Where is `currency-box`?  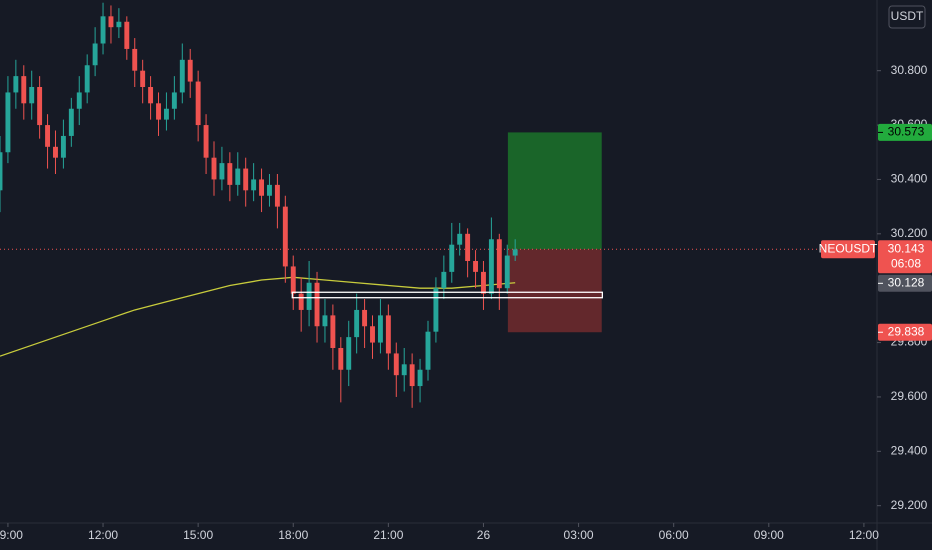 currency-box is located at coordinates (907, 17).